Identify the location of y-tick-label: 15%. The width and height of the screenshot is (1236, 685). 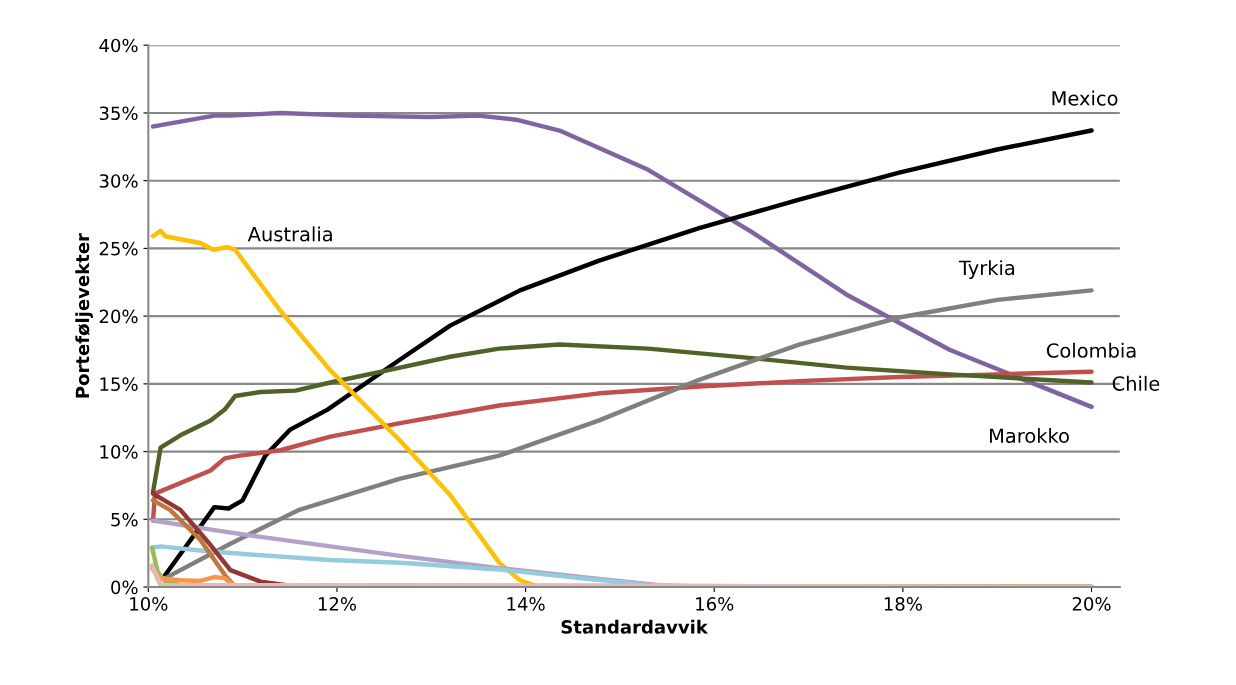
(119, 384).